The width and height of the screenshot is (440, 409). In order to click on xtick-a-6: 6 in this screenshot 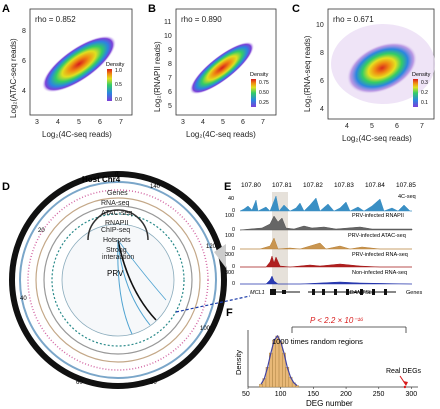, I will do `click(100, 122)`.